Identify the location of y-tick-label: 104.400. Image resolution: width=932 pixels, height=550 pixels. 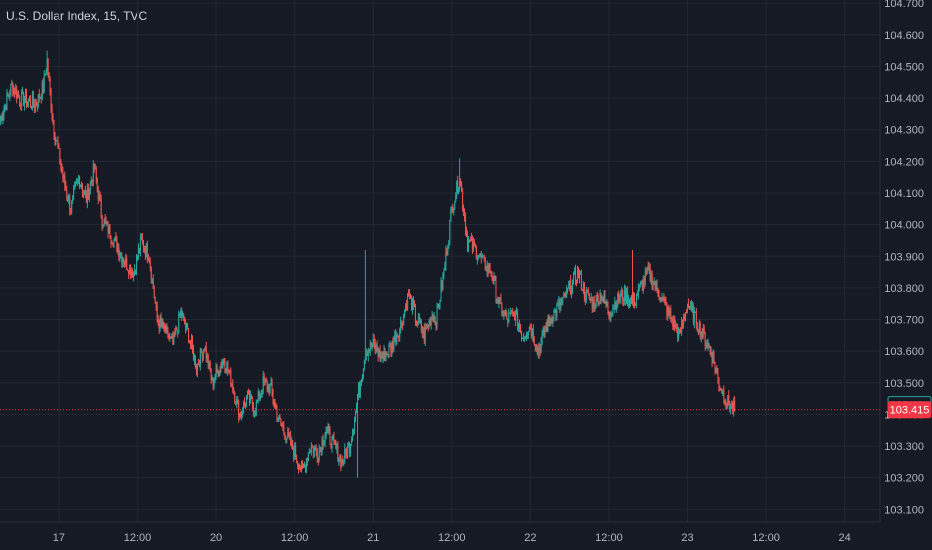
(904, 99).